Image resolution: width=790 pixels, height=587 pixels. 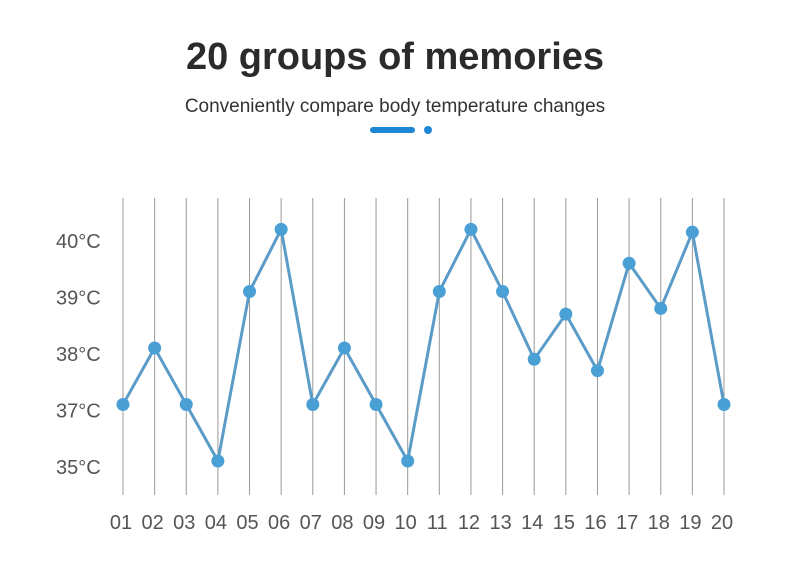 I want to click on x-tick-label: 16, so click(x=595, y=523).